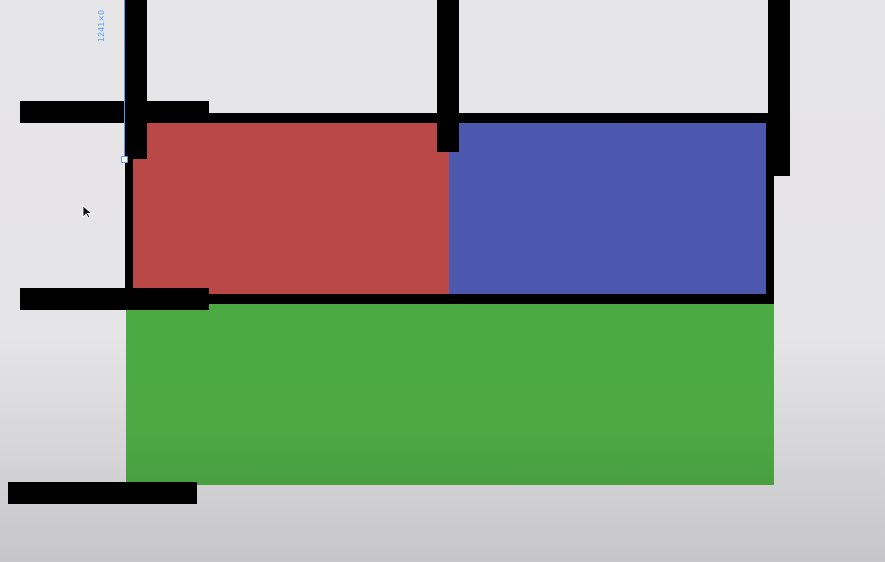  I want to click on vertical-bar-center, so click(448, 76).